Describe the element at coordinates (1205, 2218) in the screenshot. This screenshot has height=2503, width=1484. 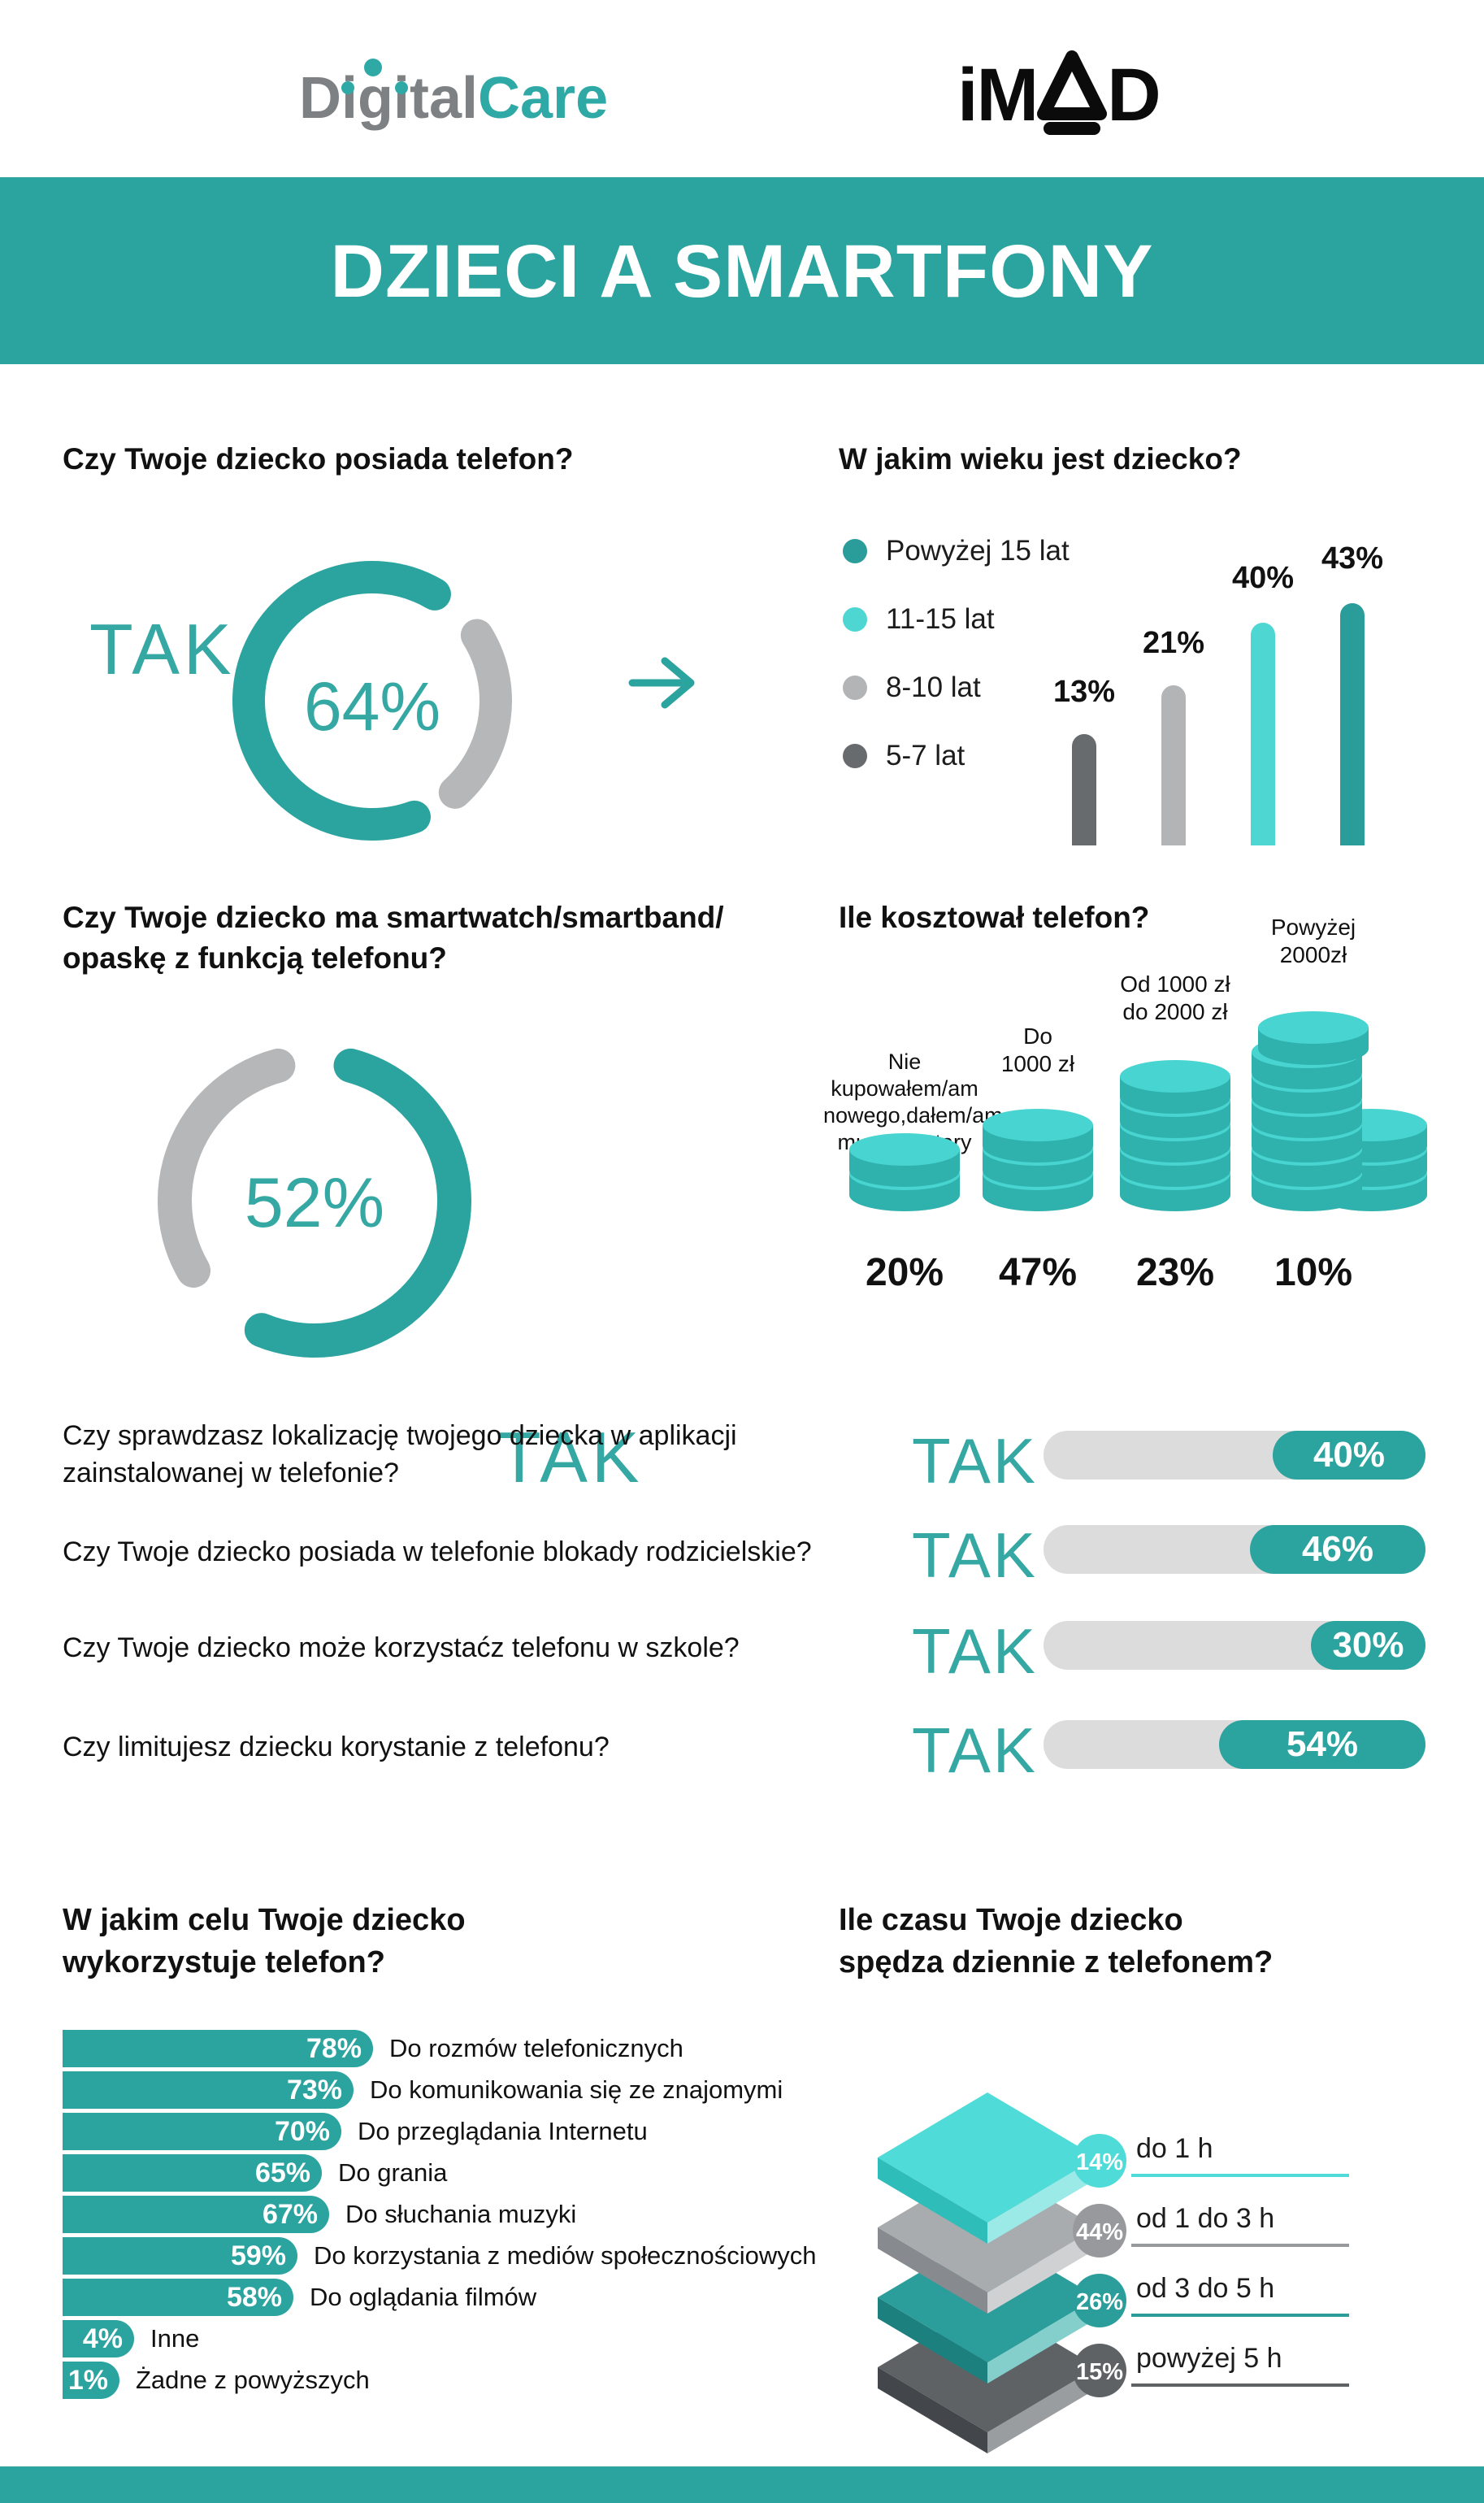
I see `time-item-label: od 1 do 3 h` at that location.